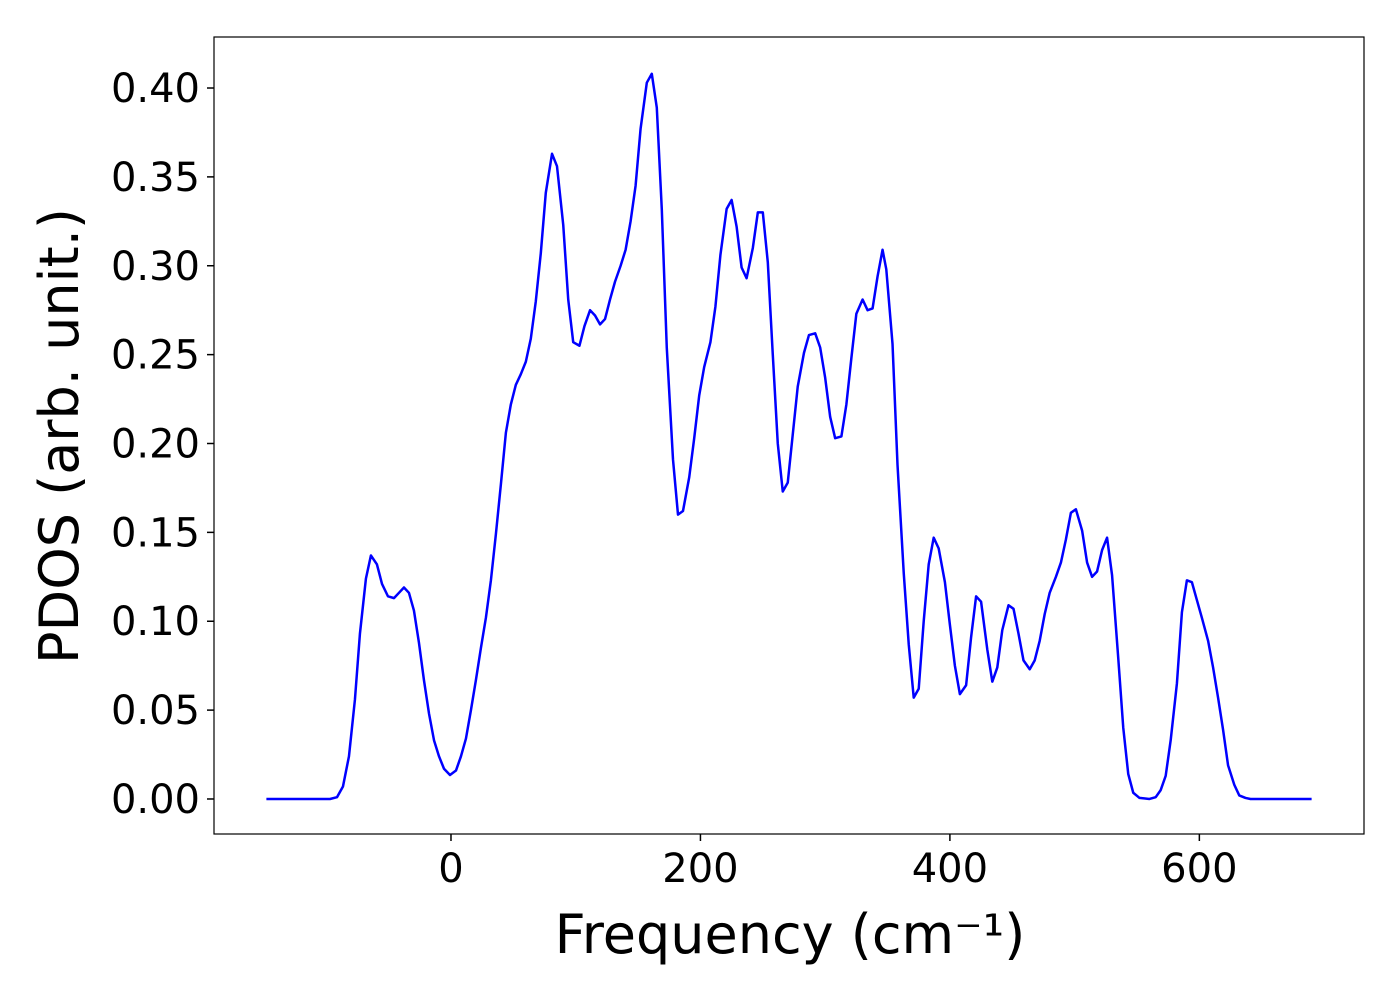 This screenshot has height=1000, width=1400. I want to click on y-tick-label: 0.05, so click(155, 711).